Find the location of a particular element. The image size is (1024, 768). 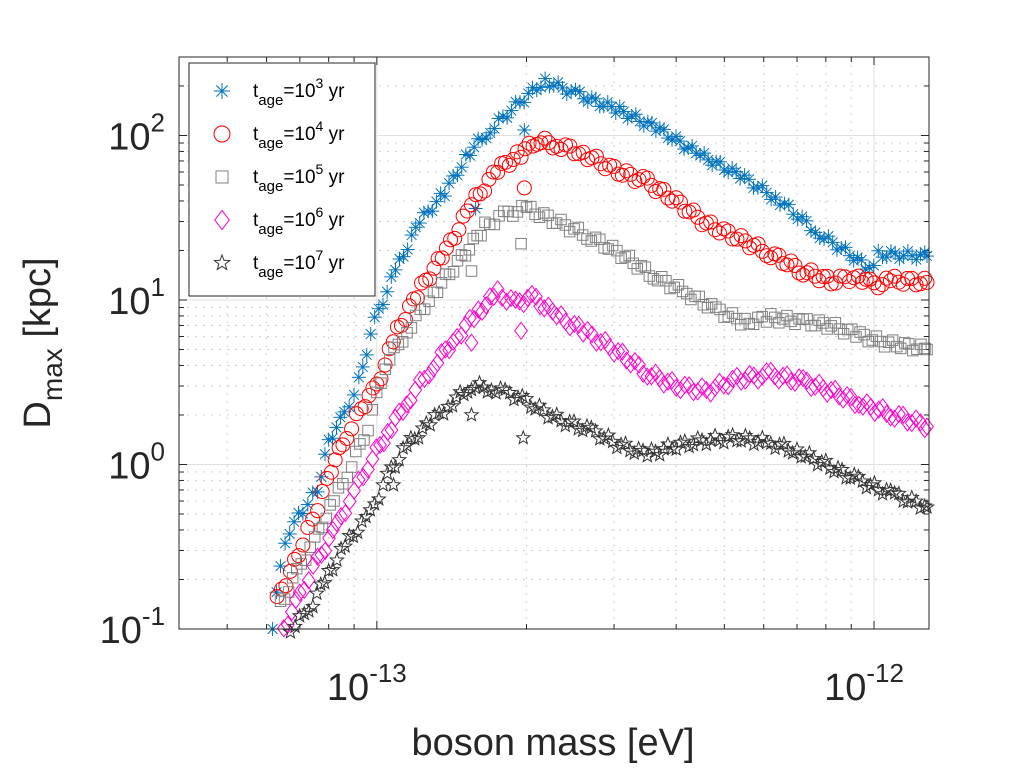

legend-label-unit: yr is located at coordinates (334, 134).